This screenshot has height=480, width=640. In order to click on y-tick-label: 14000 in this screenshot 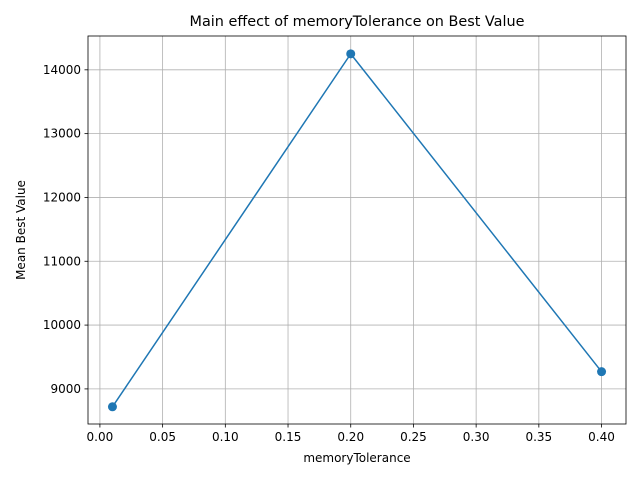, I will do `click(62, 70)`.